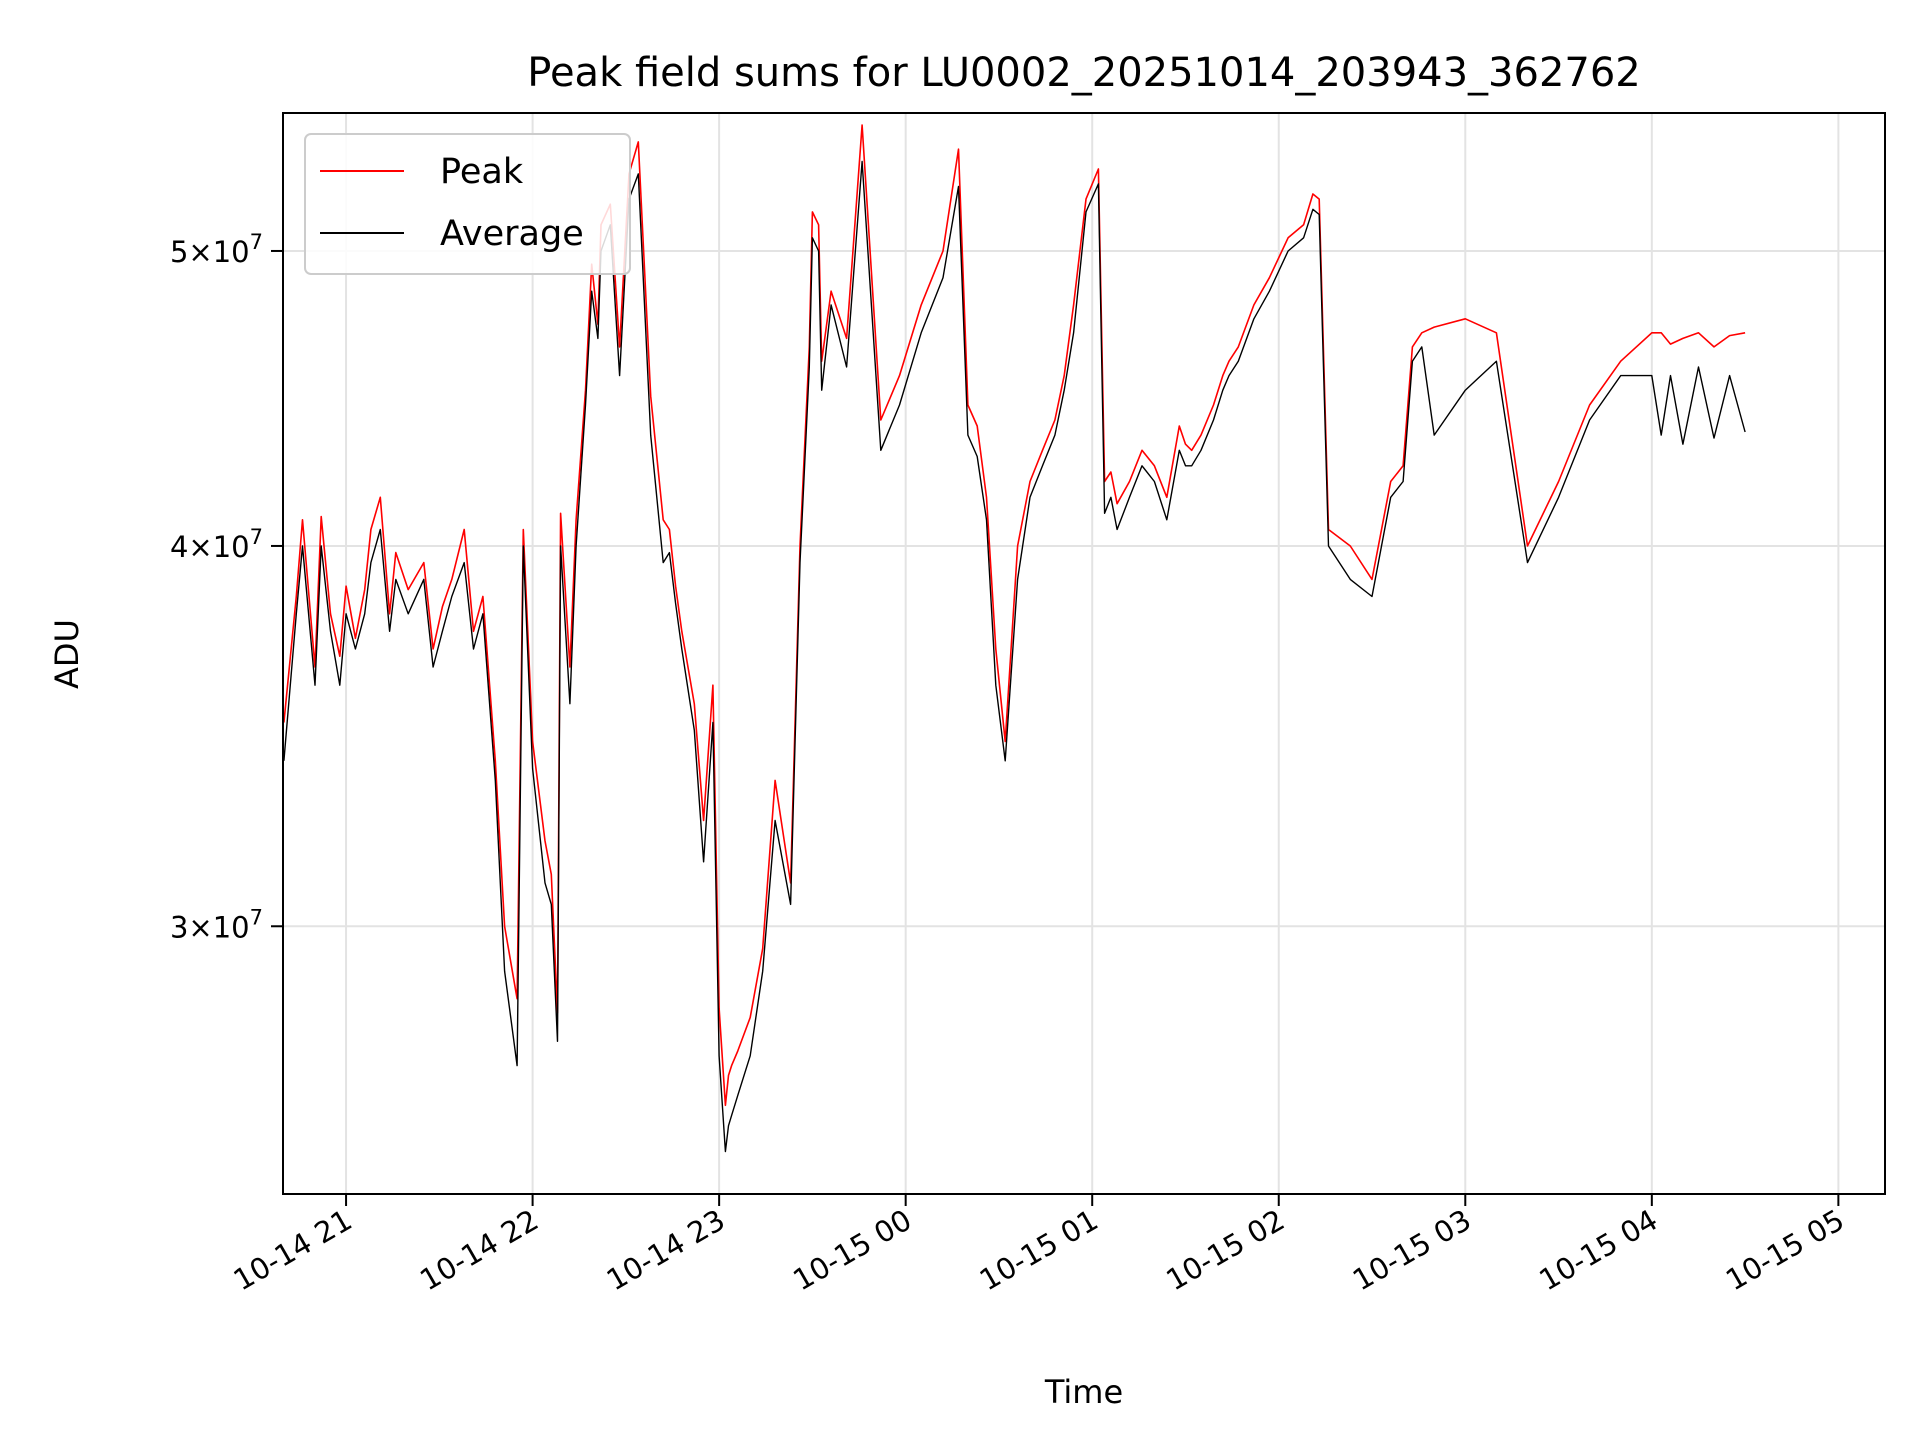 Image resolution: width=1920 pixels, height=1440 pixels. What do you see at coordinates (852, 1250) in the screenshot?
I see `x-tick-label: 10-15 00` at bounding box center [852, 1250].